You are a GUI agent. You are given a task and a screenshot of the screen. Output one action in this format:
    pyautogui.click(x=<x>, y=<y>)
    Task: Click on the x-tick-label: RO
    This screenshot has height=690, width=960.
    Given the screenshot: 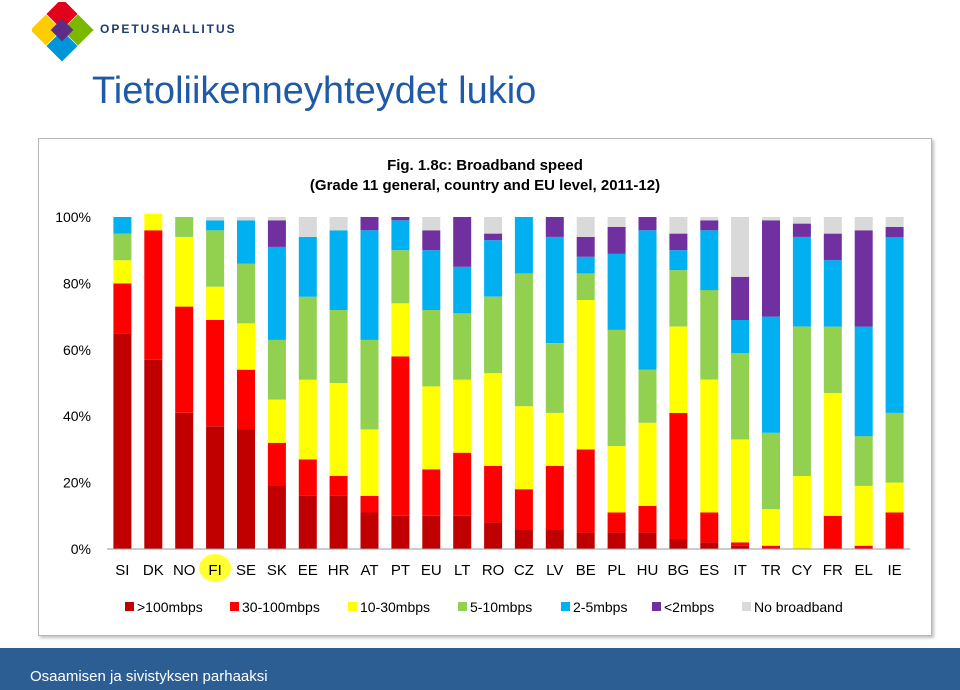 What is the action you would take?
    pyautogui.click(x=493, y=570)
    